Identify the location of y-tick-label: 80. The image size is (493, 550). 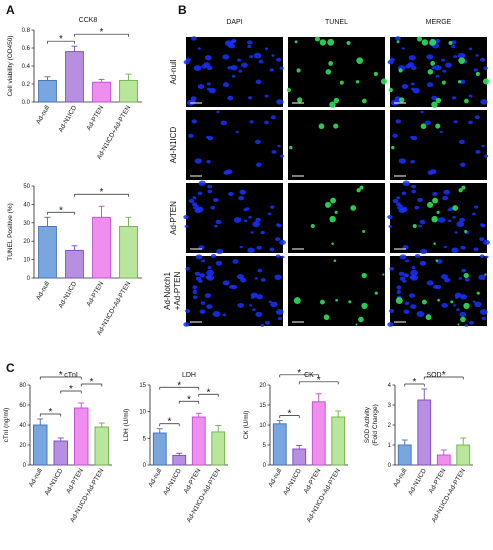
(22, 386).